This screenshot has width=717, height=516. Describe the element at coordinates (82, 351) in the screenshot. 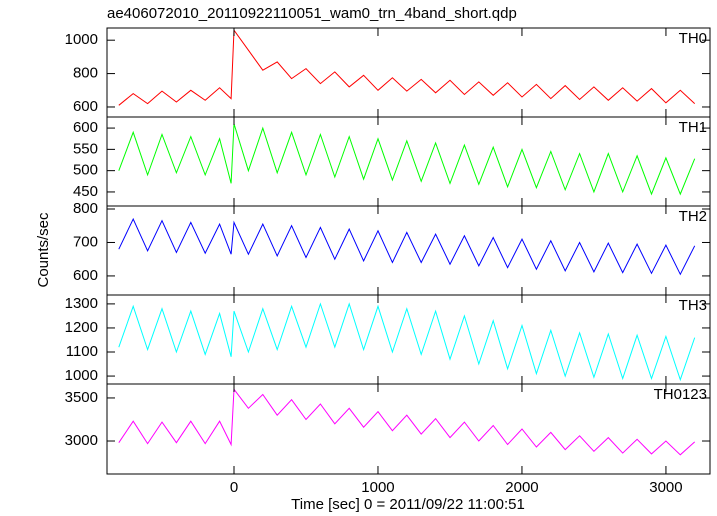

I see `y-tick-label: 1100` at that location.